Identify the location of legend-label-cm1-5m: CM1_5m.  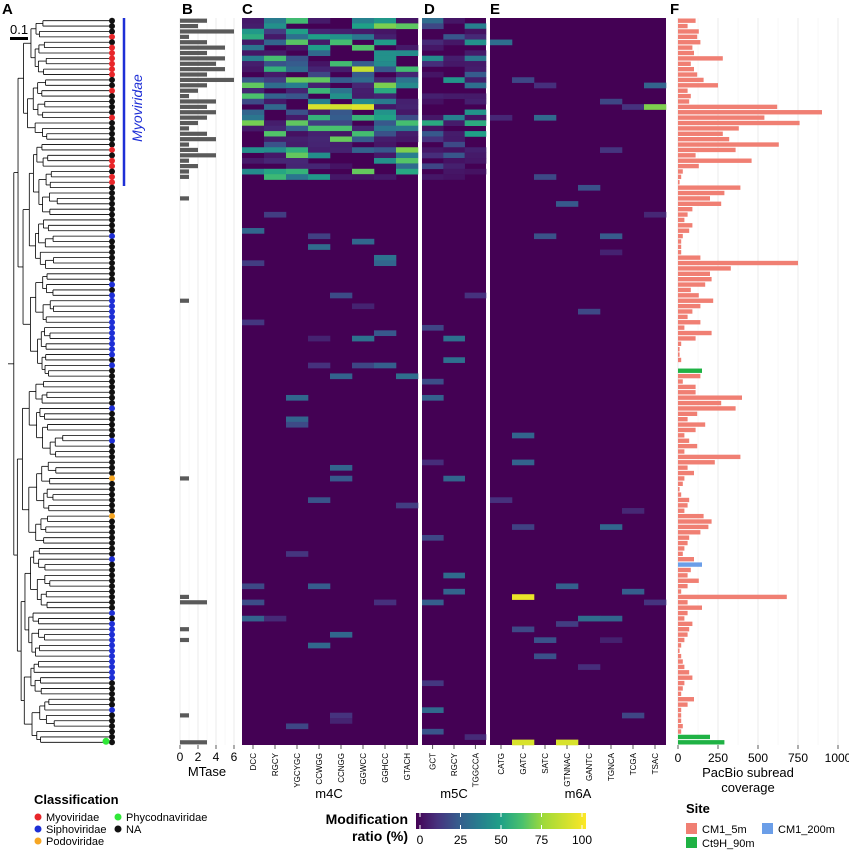
(724, 830).